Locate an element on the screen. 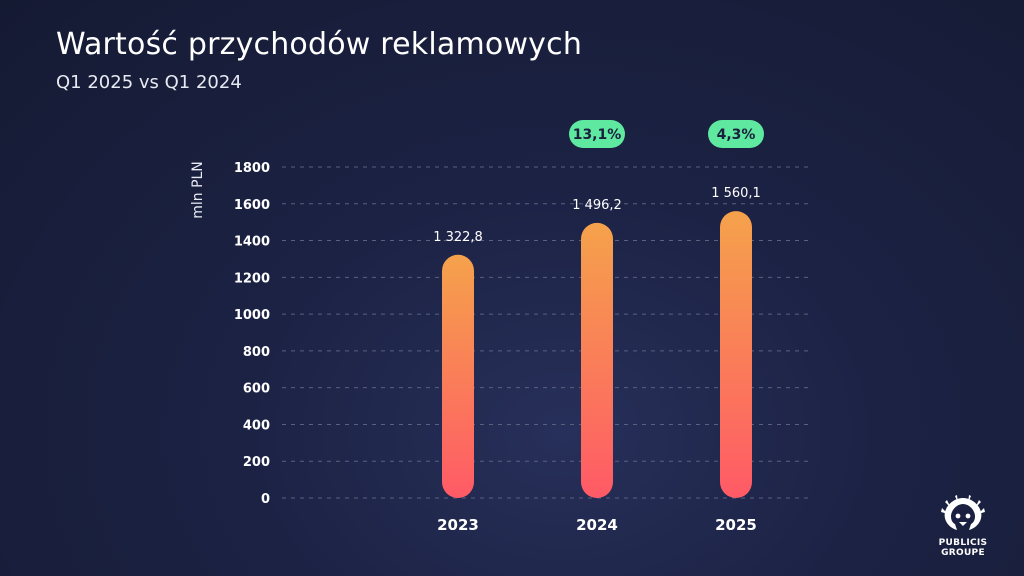  y-tick-label: 0 is located at coordinates (265, 499).